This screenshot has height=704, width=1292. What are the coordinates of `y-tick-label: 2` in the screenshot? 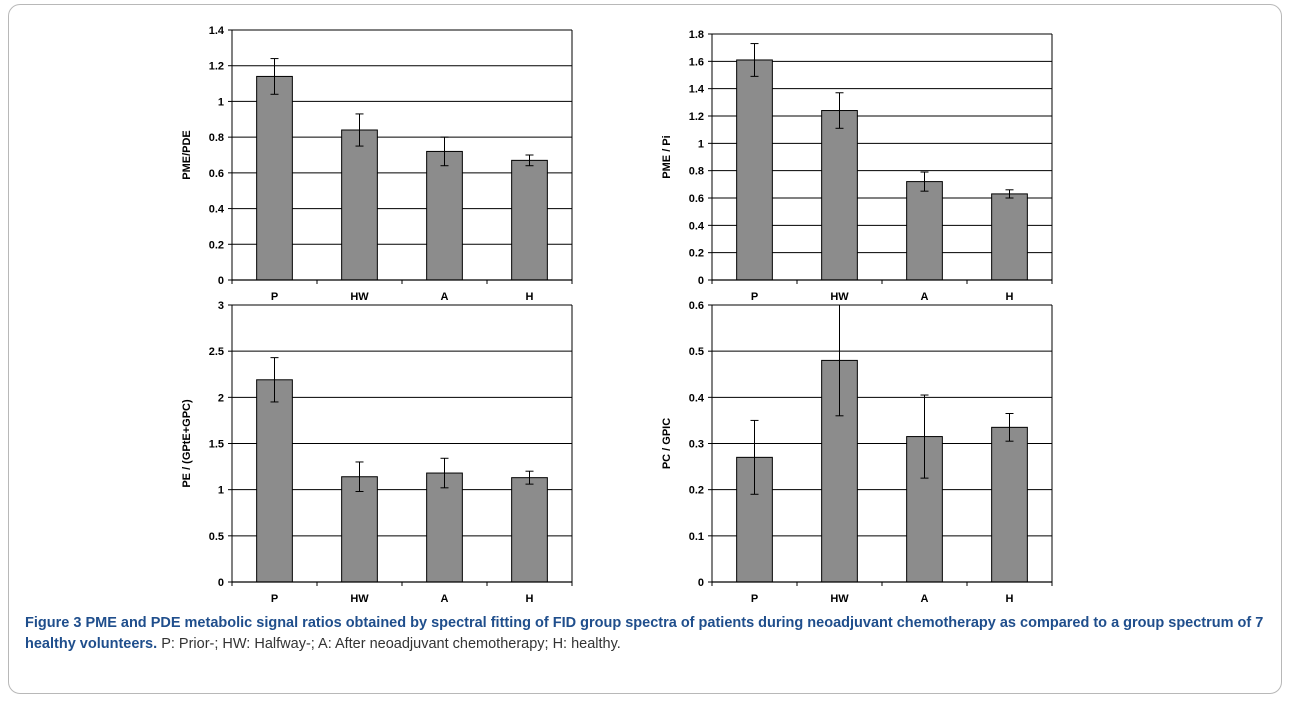 It's located at (221, 398).